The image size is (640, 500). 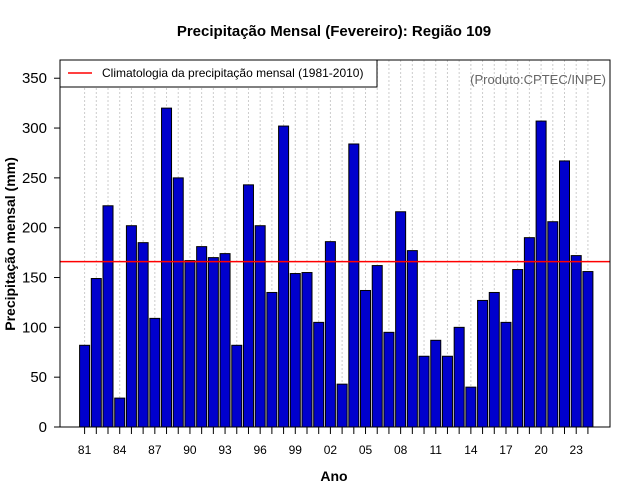 What do you see at coordinates (447, 391) in the screenshot?
I see `bar-2012` at bounding box center [447, 391].